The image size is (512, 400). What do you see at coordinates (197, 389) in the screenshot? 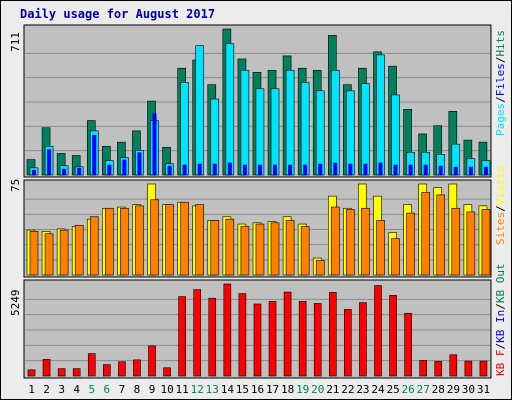
I see `day-label: 12` at bounding box center [197, 389].